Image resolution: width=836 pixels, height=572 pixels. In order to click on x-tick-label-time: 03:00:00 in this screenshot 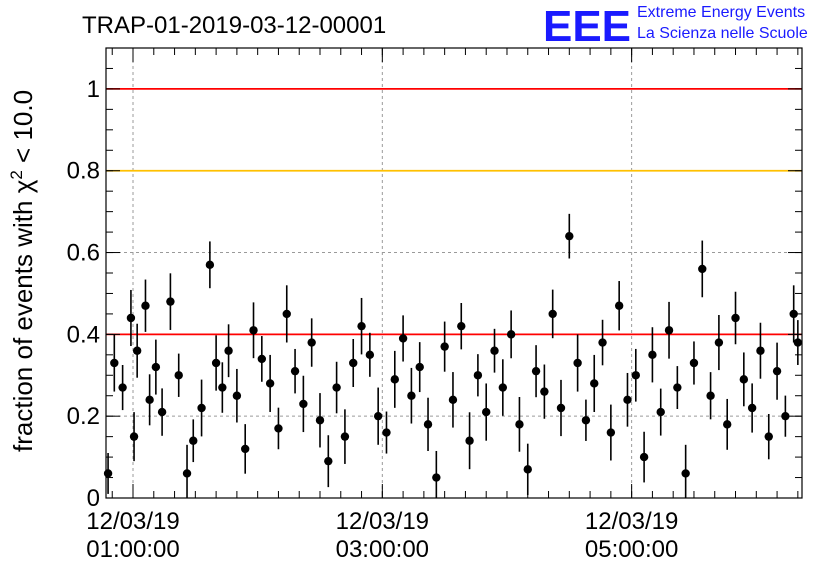, I will do `click(382, 549)`.